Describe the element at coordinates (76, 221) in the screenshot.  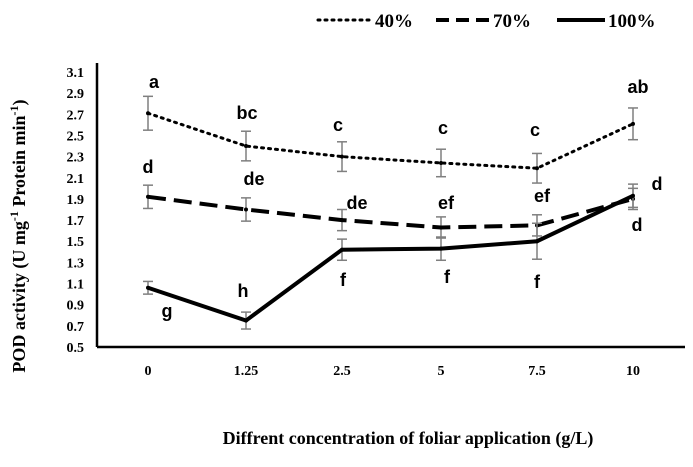
I see `y-tick-label: 1.7` at that location.